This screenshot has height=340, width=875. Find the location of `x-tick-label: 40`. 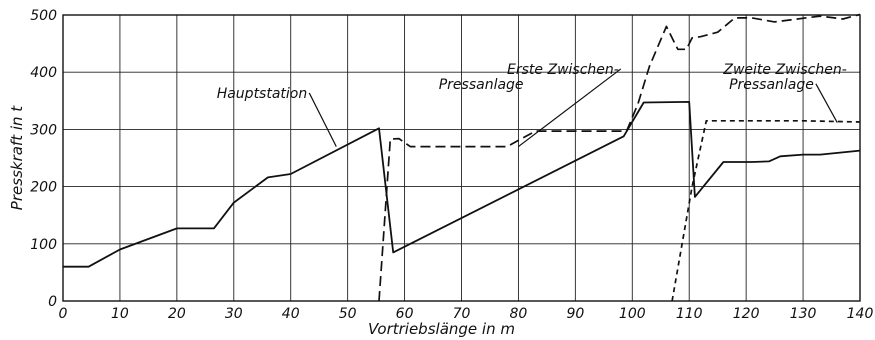

x-tick-label: 40 is located at coordinates (291, 314).